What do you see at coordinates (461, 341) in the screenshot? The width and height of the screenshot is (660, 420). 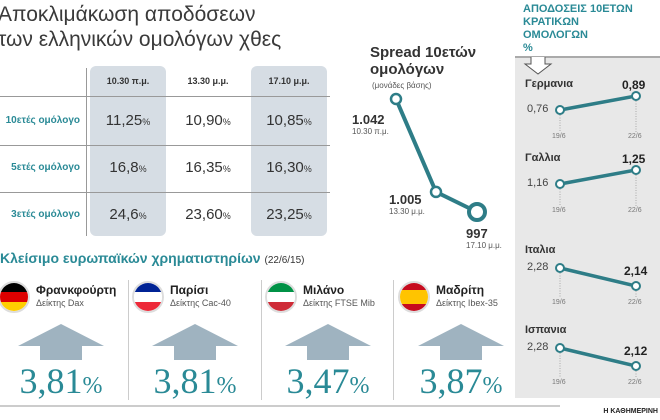 I see `market-card: Μαδρίτη Δείκτης Ibex-35 3,87%` at bounding box center [461, 341].